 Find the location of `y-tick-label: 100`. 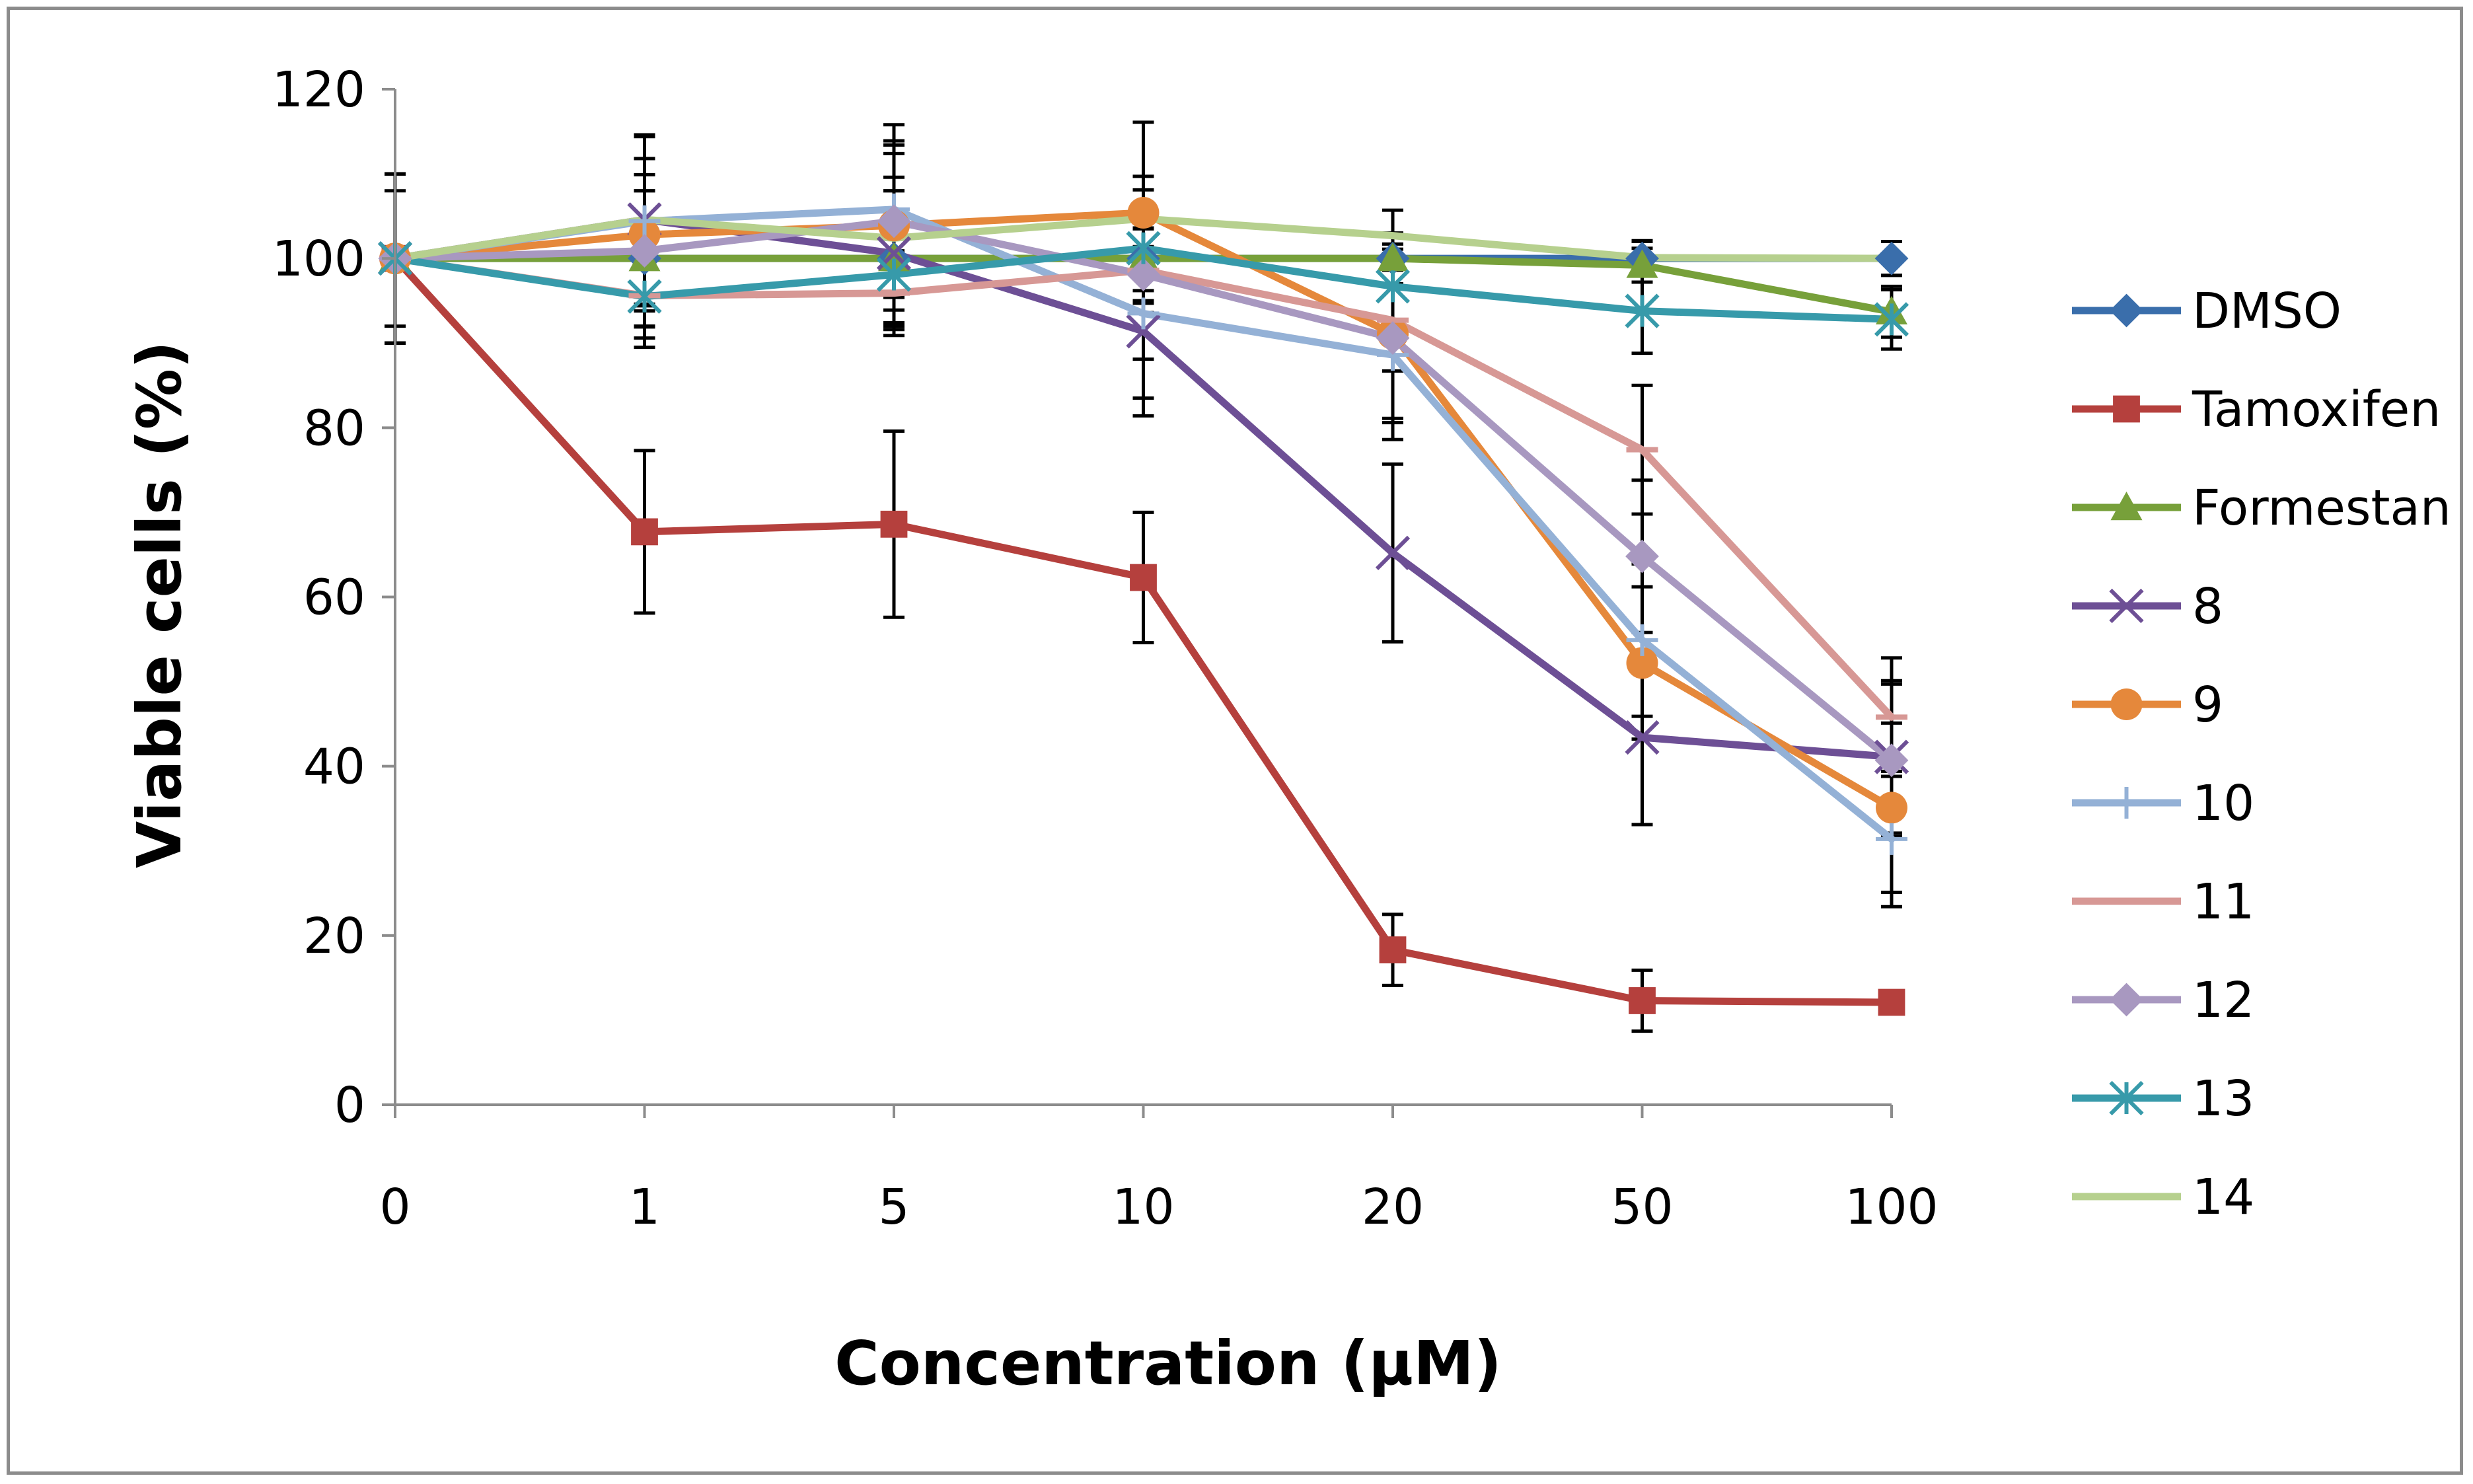

y-tick-label: 100 is located at coordinates (318, 259).